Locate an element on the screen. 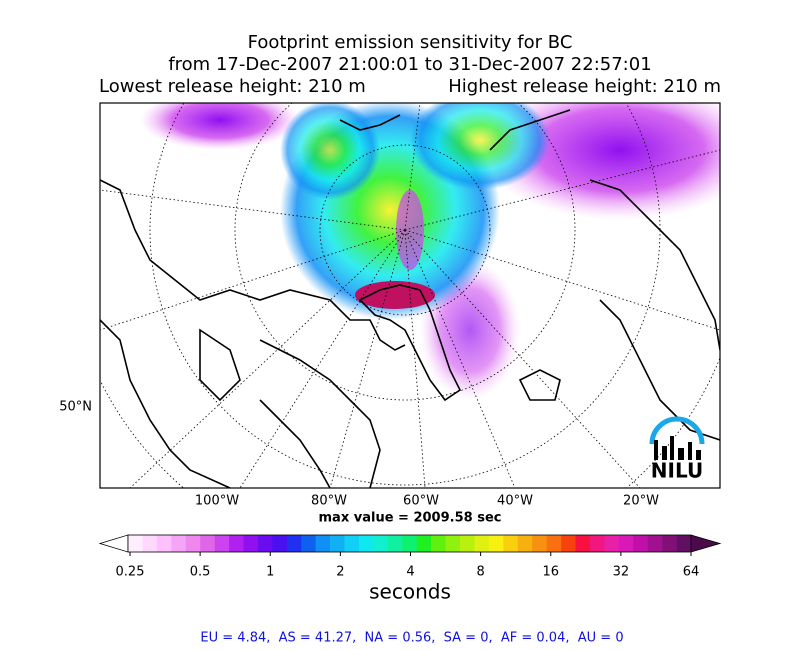  lon-label: 60°W is located at coordinates (421, 501).